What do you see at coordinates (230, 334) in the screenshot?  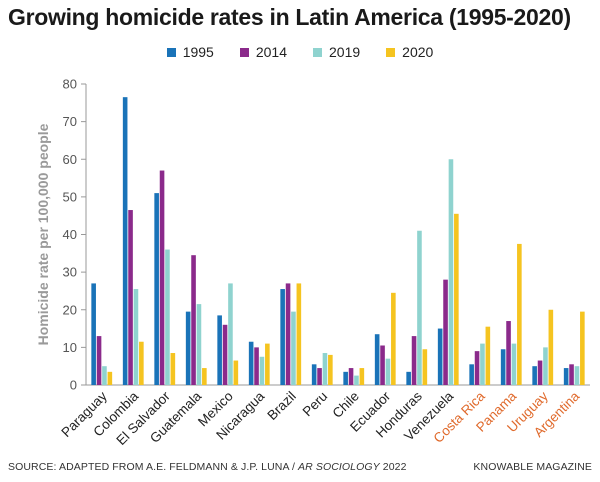 I see `bar-2019-mexico` at bounding box center [230, 334].